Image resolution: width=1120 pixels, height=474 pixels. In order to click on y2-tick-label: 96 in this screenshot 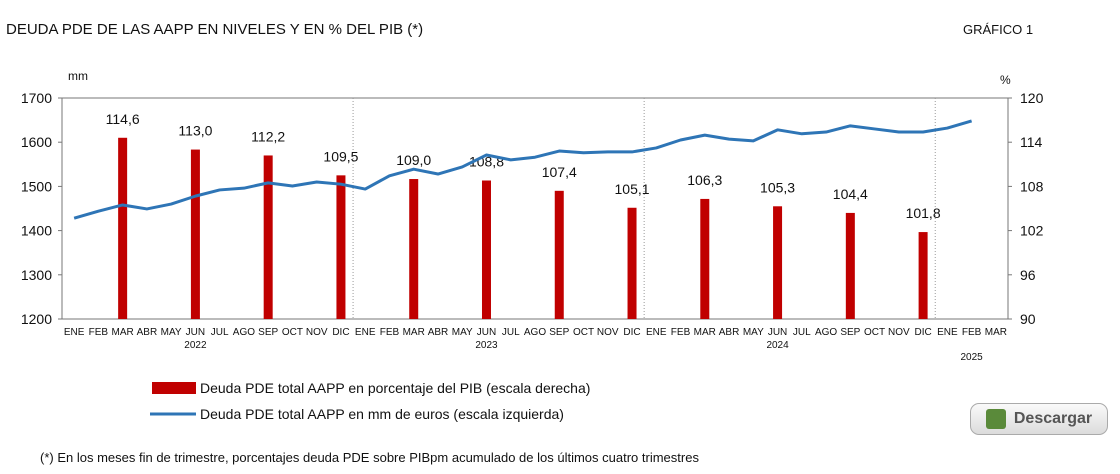, I will do `click(1028, 275)`.